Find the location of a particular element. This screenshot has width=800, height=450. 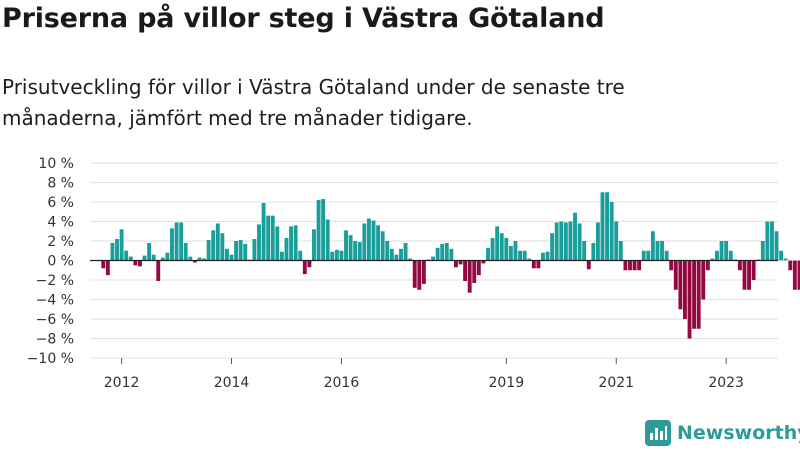

y-tick-label: 4 % is located at coordinates (60, 223).